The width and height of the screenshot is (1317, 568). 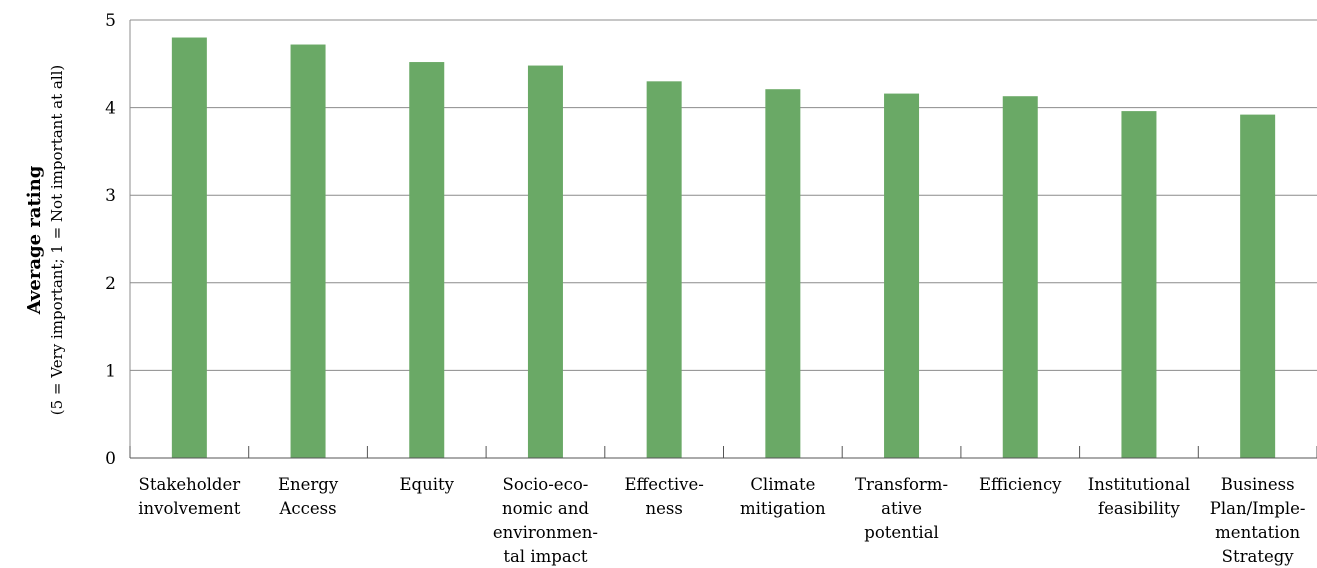 What do you see at coordinates (110, 109) in the screenshot?
I see `y-tick-label: 4` at bounding box center [110, 109].